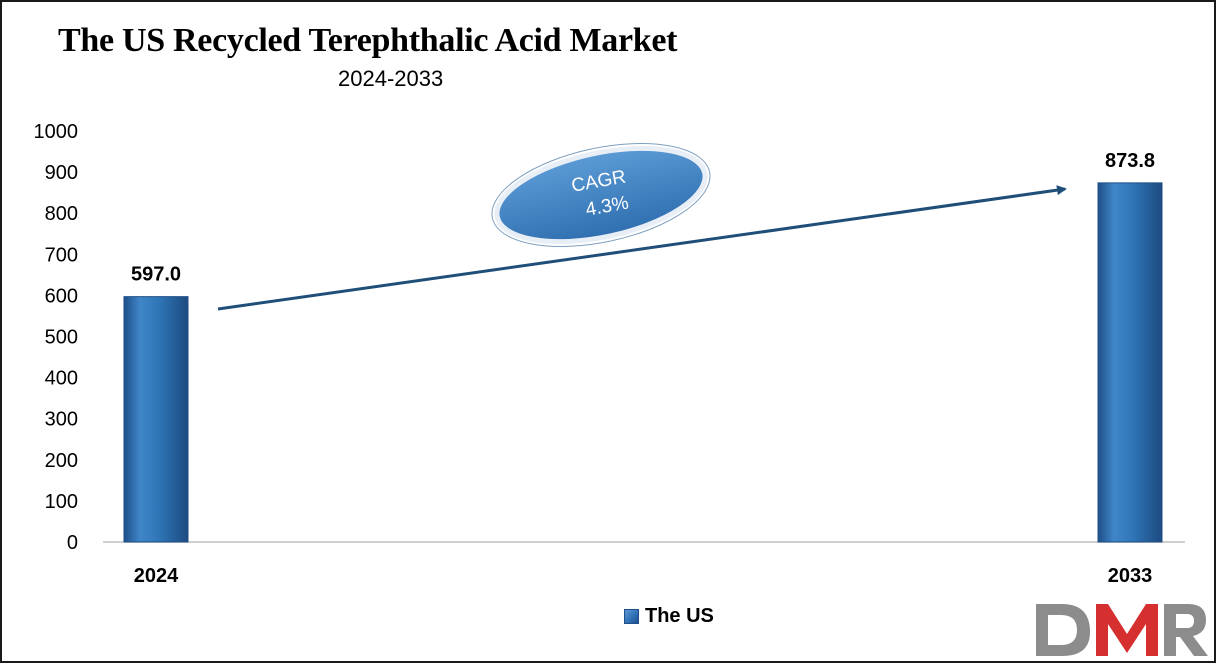 The width and height of the screenshot is (1216, 663). I want to click on bar-2024, so click(156, 419).